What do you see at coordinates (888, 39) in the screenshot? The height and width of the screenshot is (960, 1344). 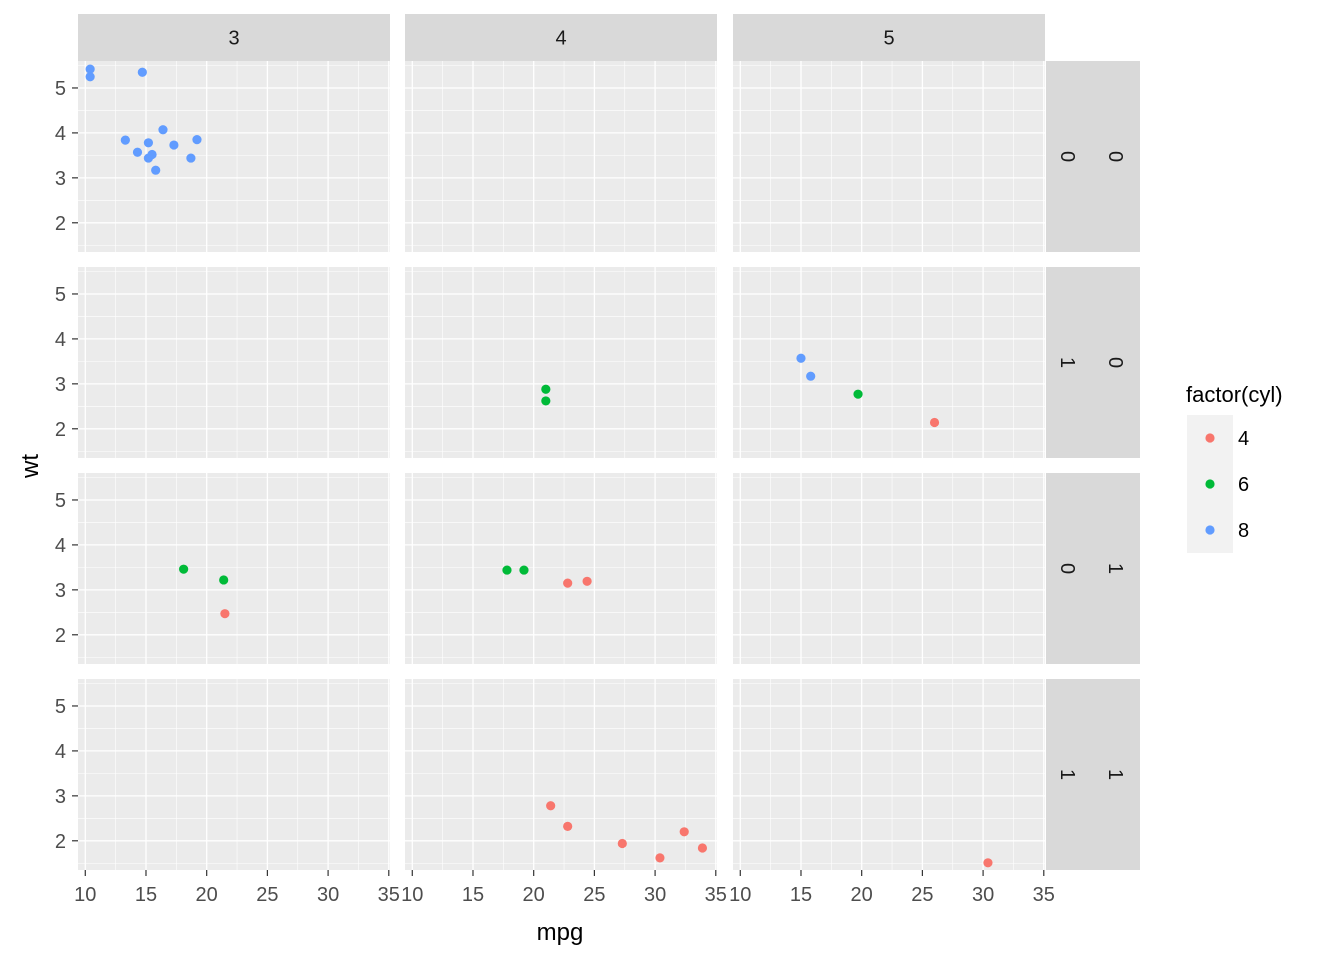 I see `strip-top-label: 5` at bounding box center [888, 39].